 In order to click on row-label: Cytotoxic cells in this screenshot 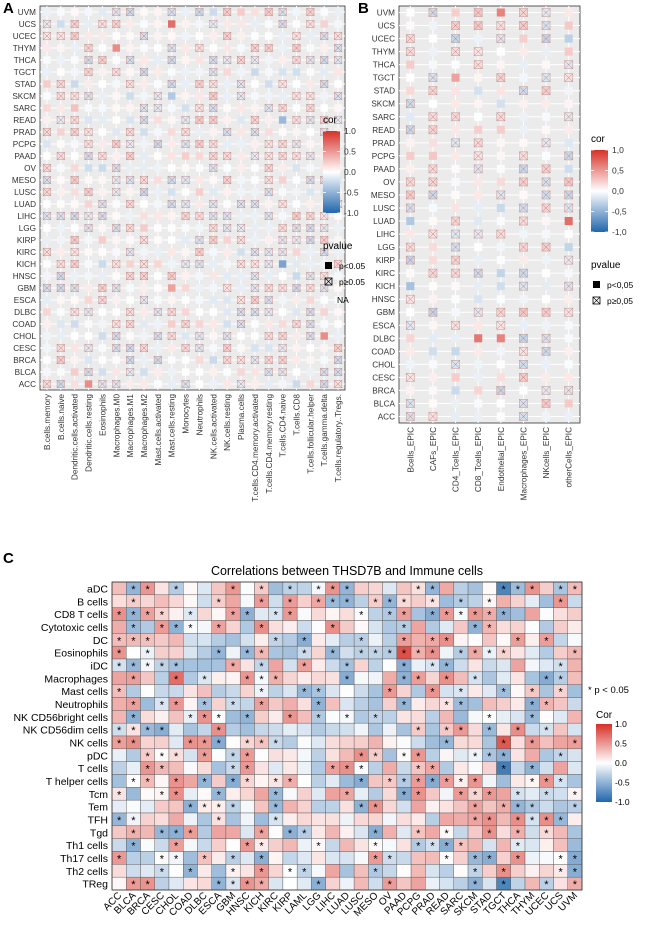, I will do `click(74, 628)`.